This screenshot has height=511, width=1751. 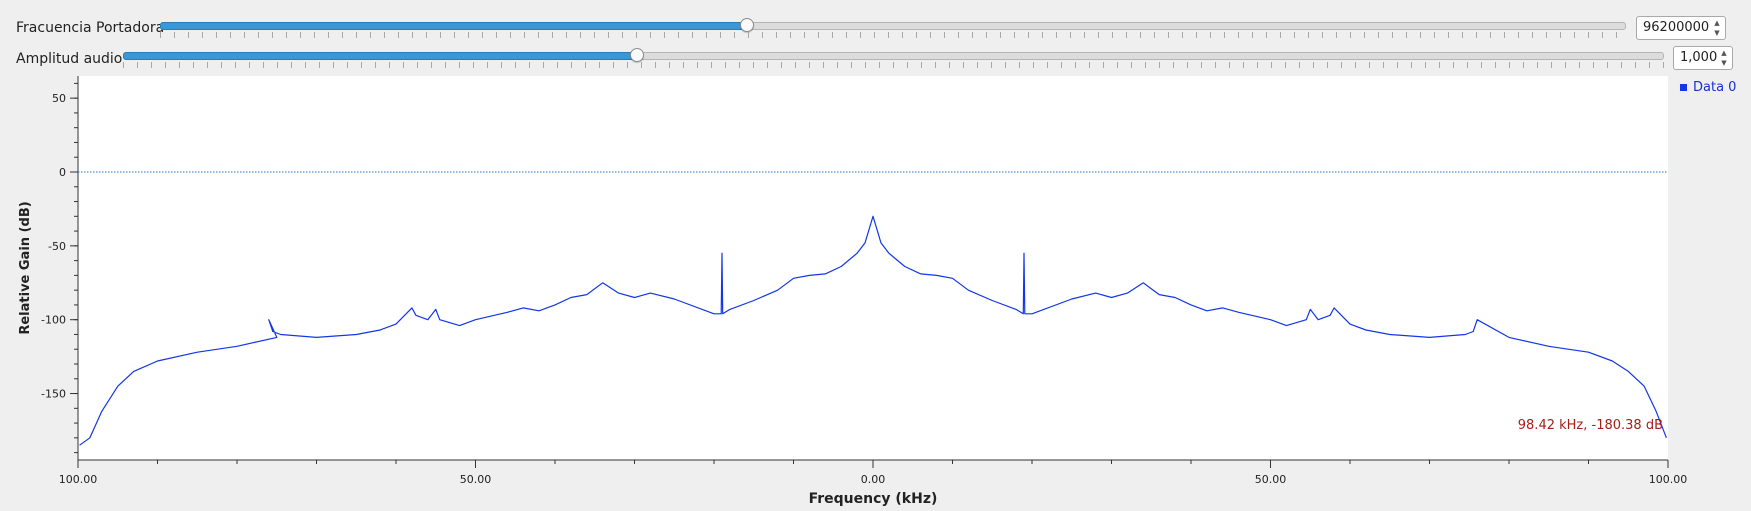 I want to click on carrier-frequency-spinbox: 96200000 ▲ ▼, so click(x=1681, y=28).